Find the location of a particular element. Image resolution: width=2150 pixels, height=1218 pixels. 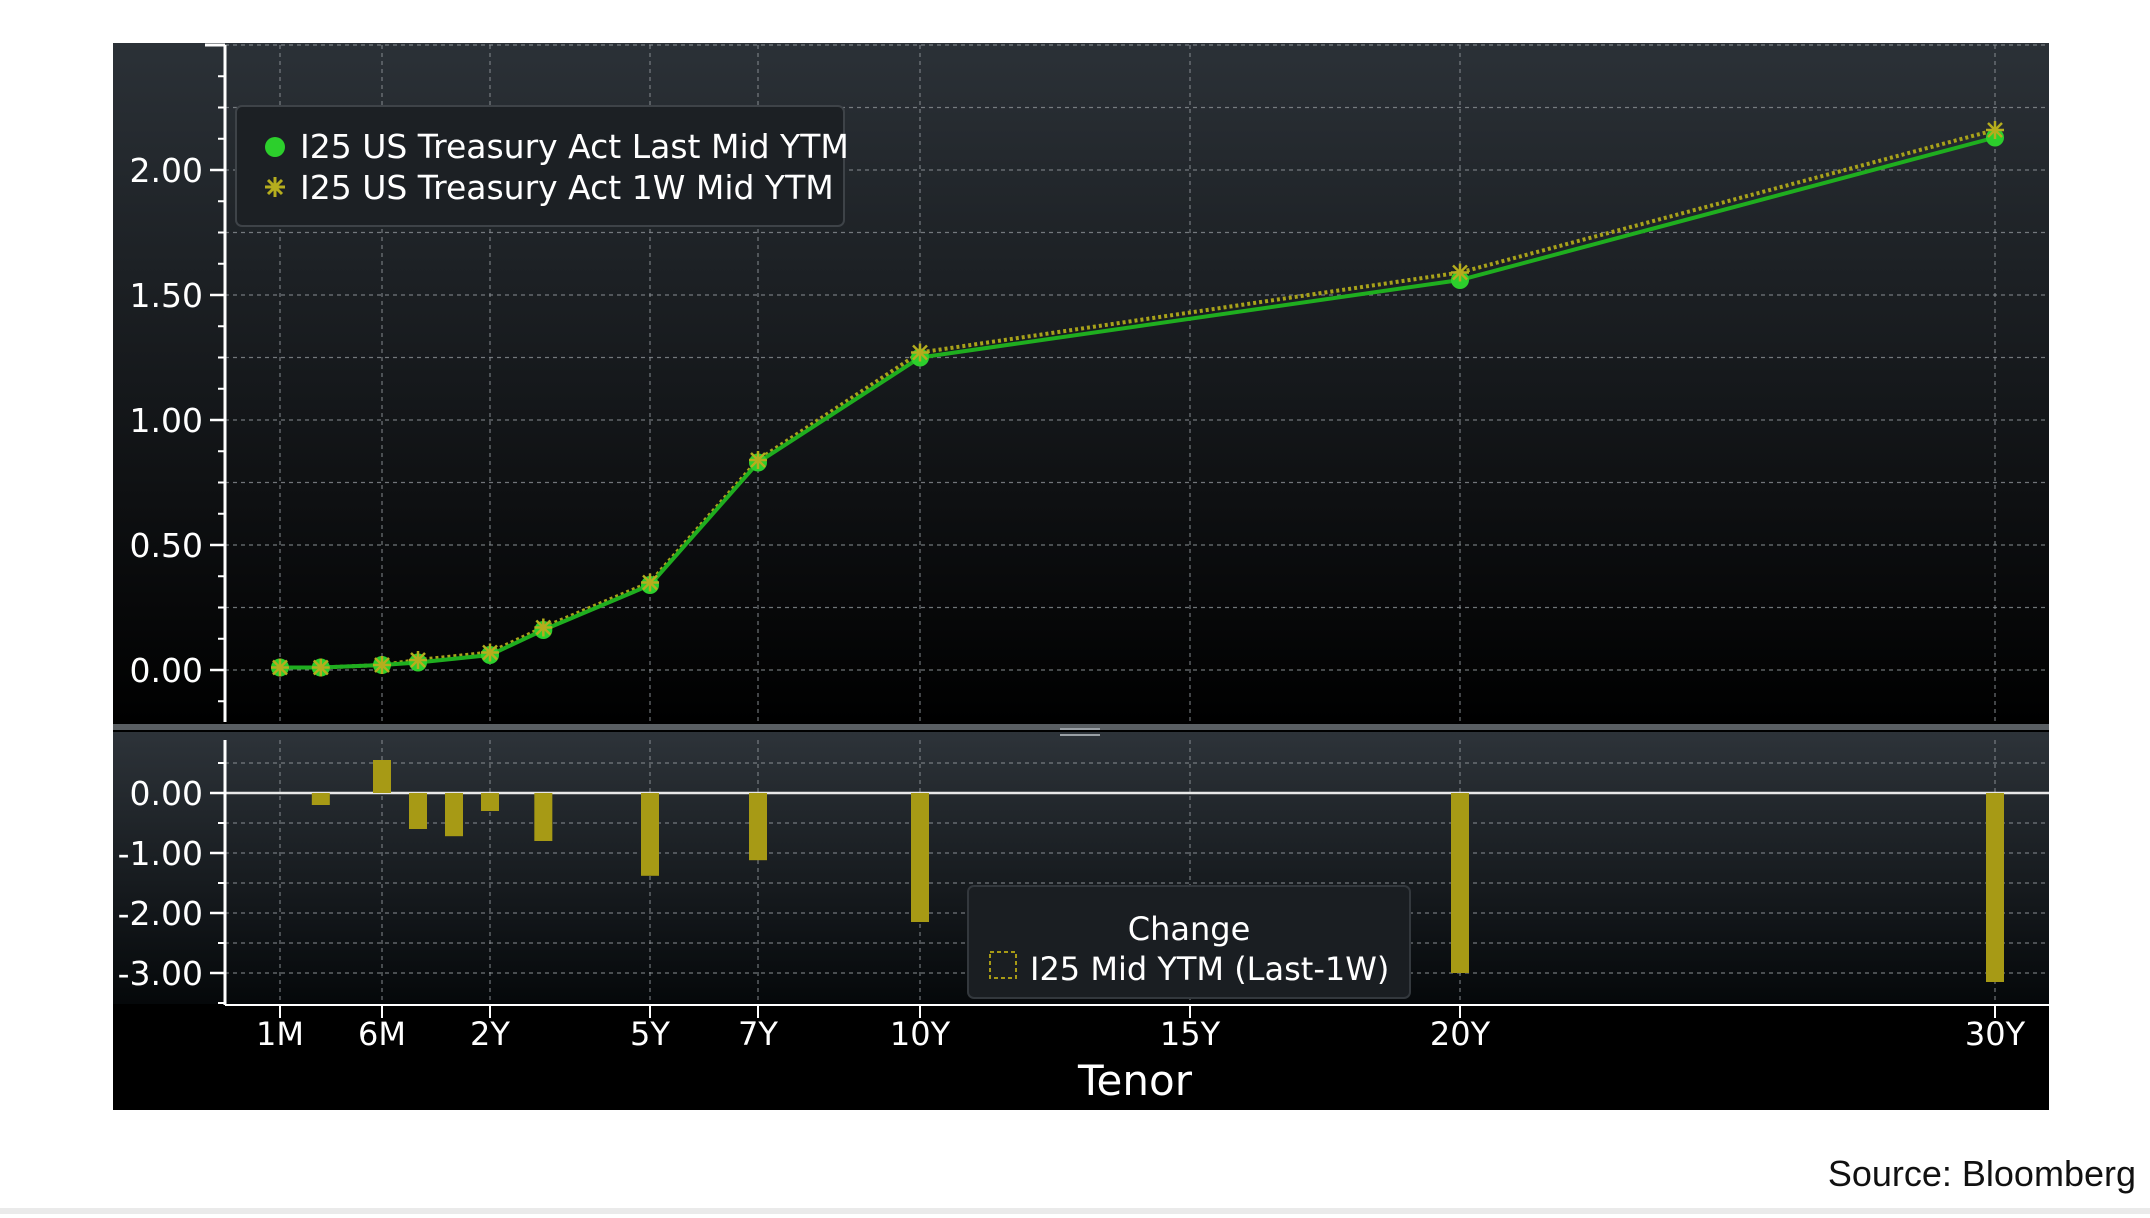

x-tick-label: 1M is located at coordinates (280, 1034).